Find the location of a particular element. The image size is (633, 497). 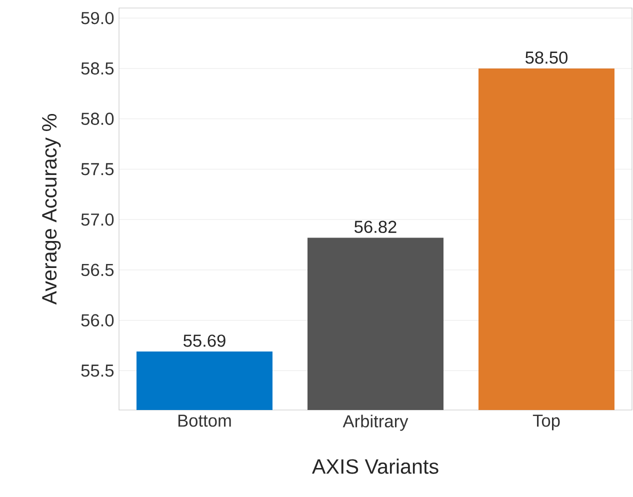

y-axis-title: Average Accuracy % is located at coordinates (51, 209).